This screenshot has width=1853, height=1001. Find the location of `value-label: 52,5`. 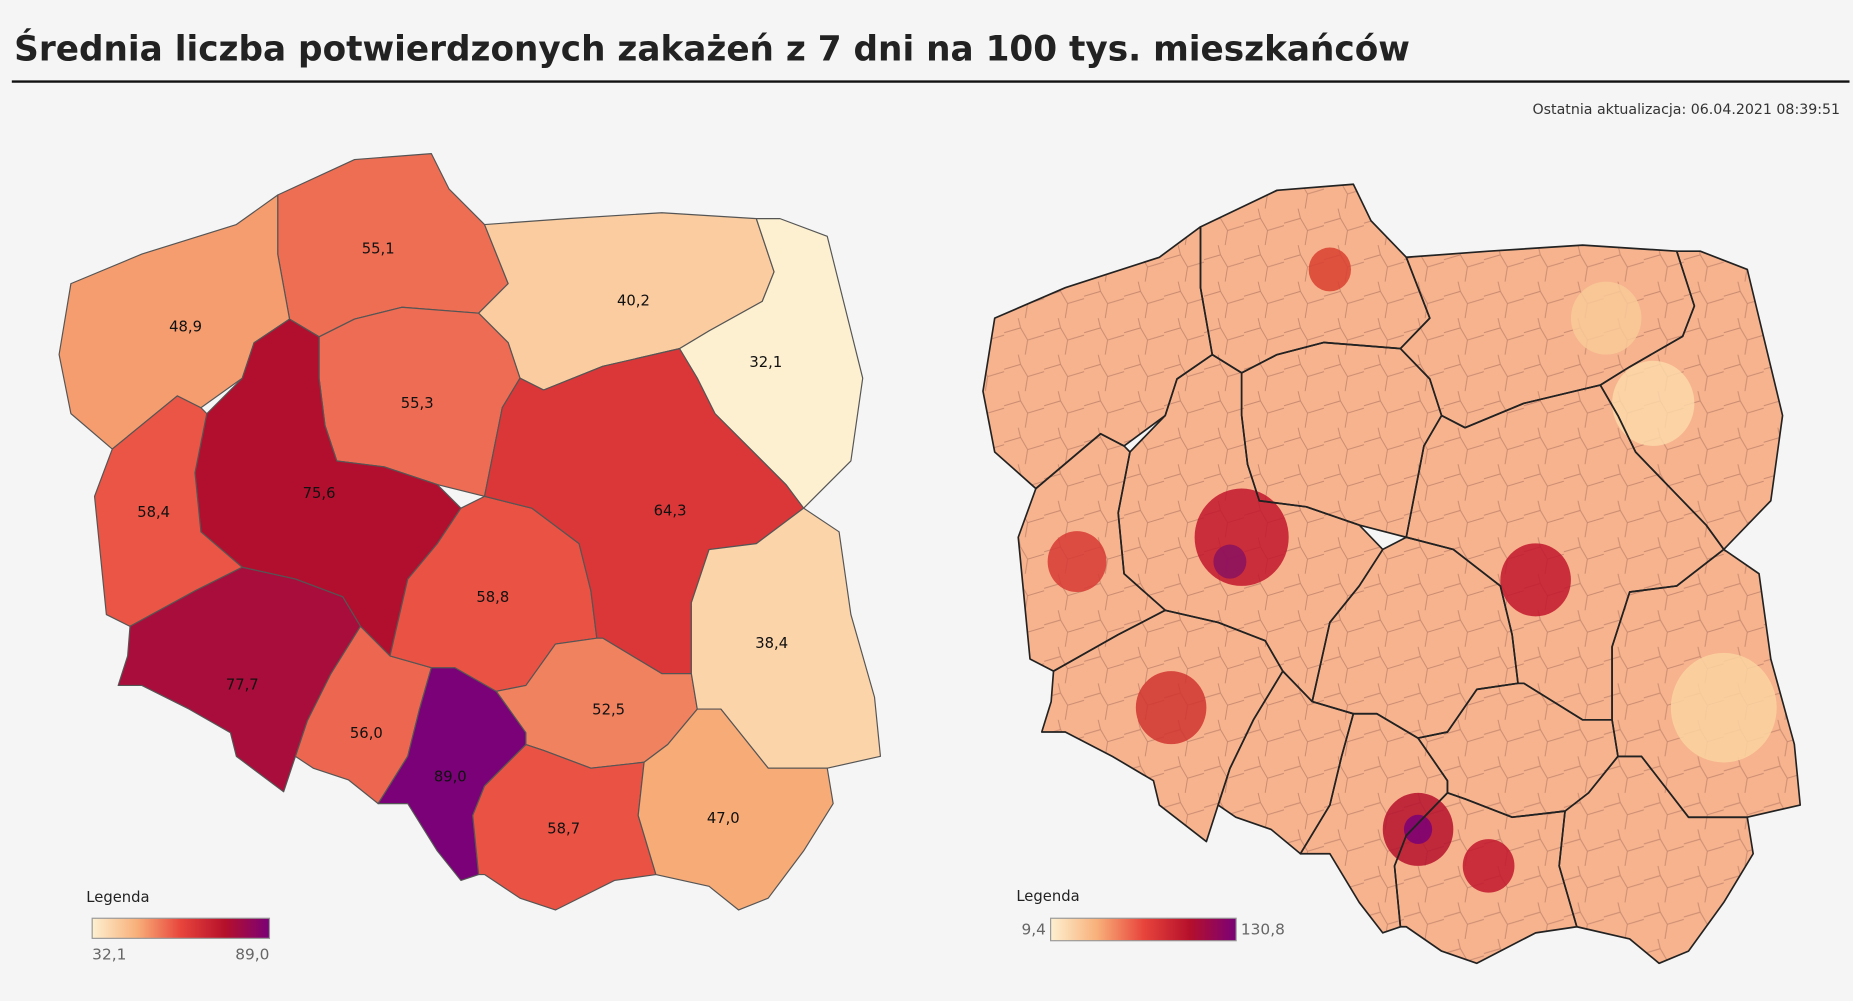

value-label: 52,5 is located at coordinates (608, 709).